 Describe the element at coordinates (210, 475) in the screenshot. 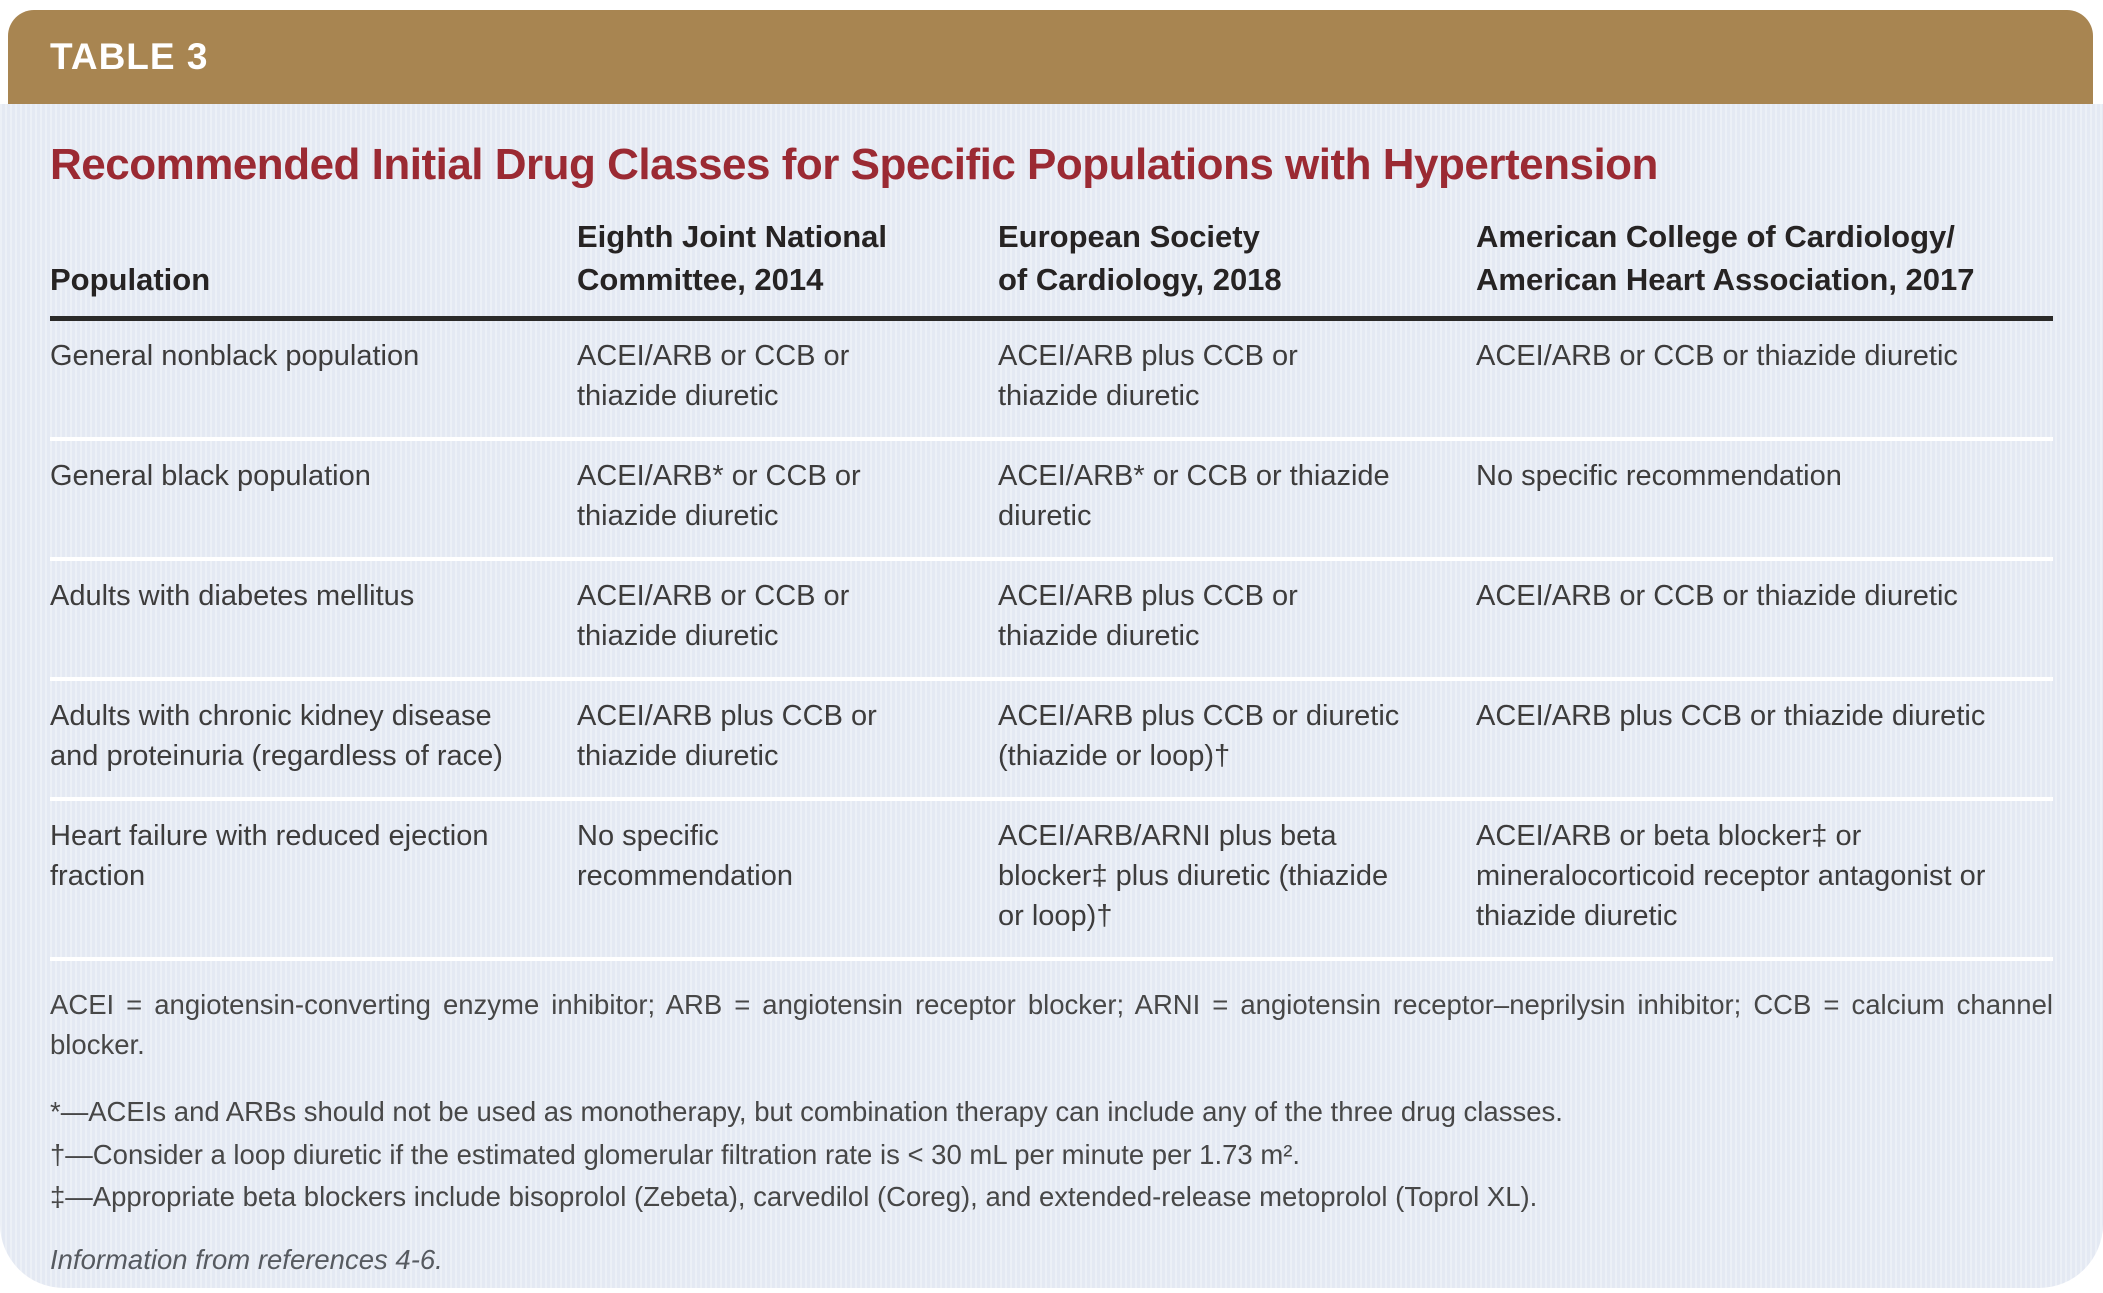

I see `cell-population: General black population` at that location.